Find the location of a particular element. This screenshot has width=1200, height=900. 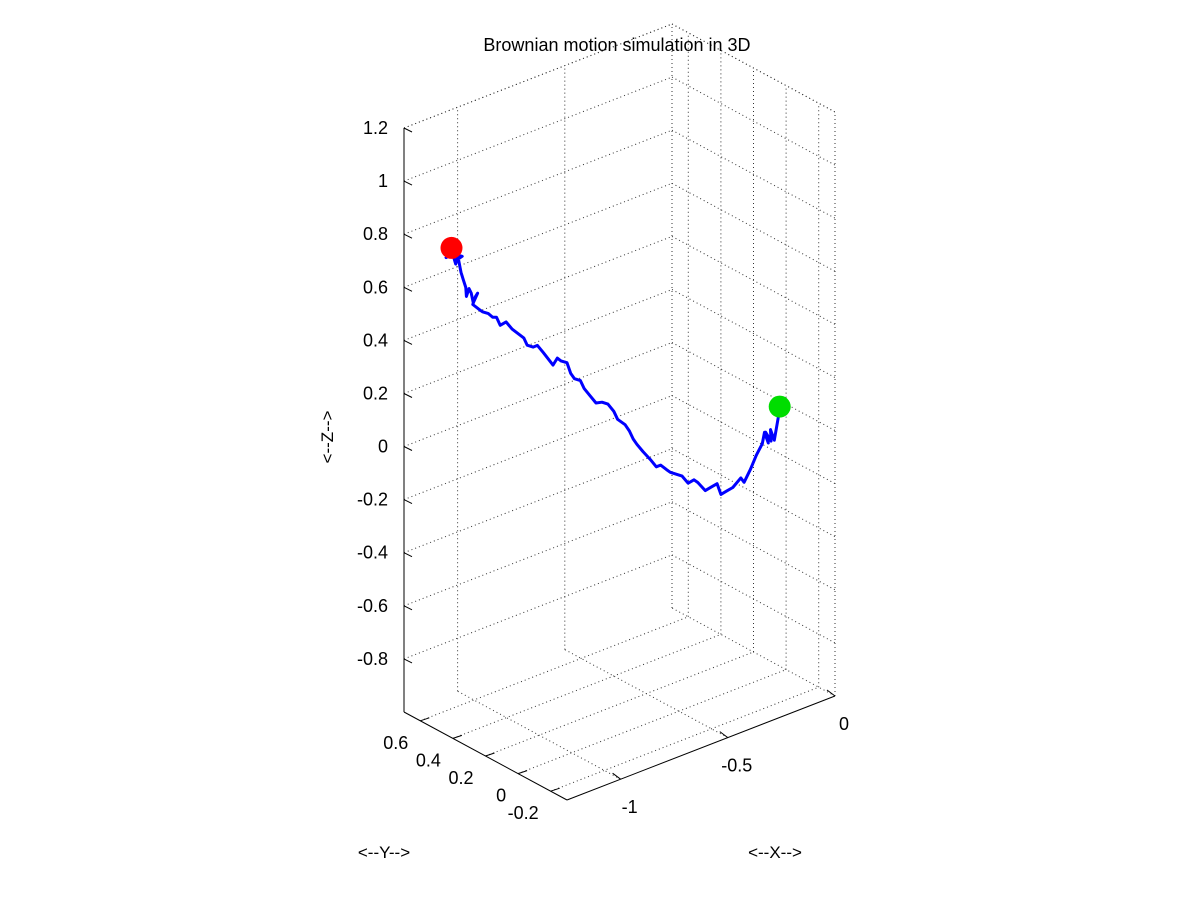

z-tick-label: 1.2 is located at coordinates (375, 128).